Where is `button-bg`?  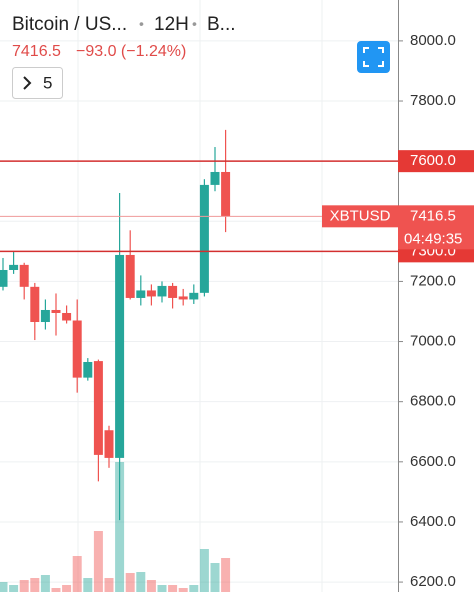 button-bg is located at coordinates (373, 57).